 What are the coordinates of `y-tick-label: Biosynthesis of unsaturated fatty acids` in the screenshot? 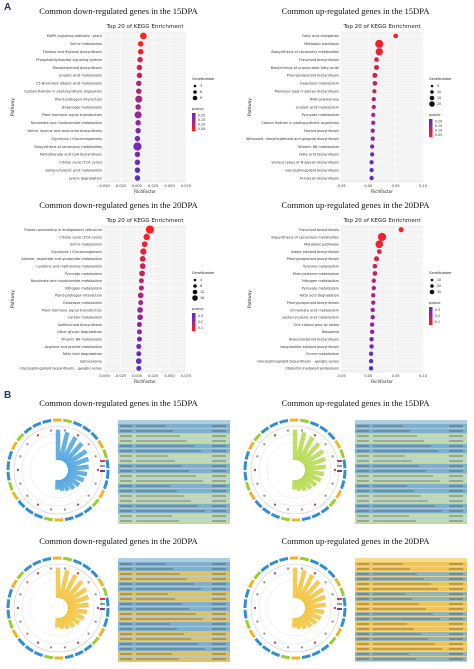 It's located at (305, 68).